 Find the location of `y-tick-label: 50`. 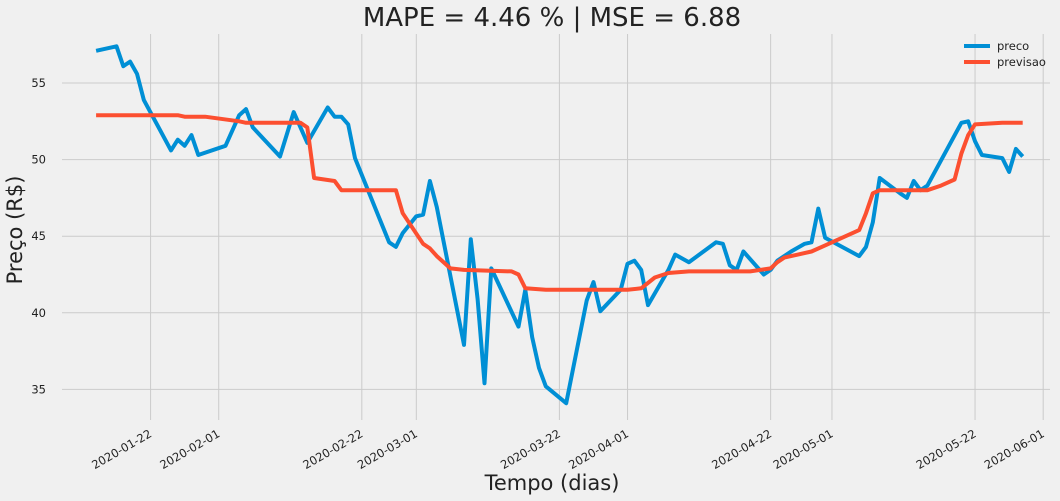

y-tick-label: 50 is located at coordinates (38, 160).